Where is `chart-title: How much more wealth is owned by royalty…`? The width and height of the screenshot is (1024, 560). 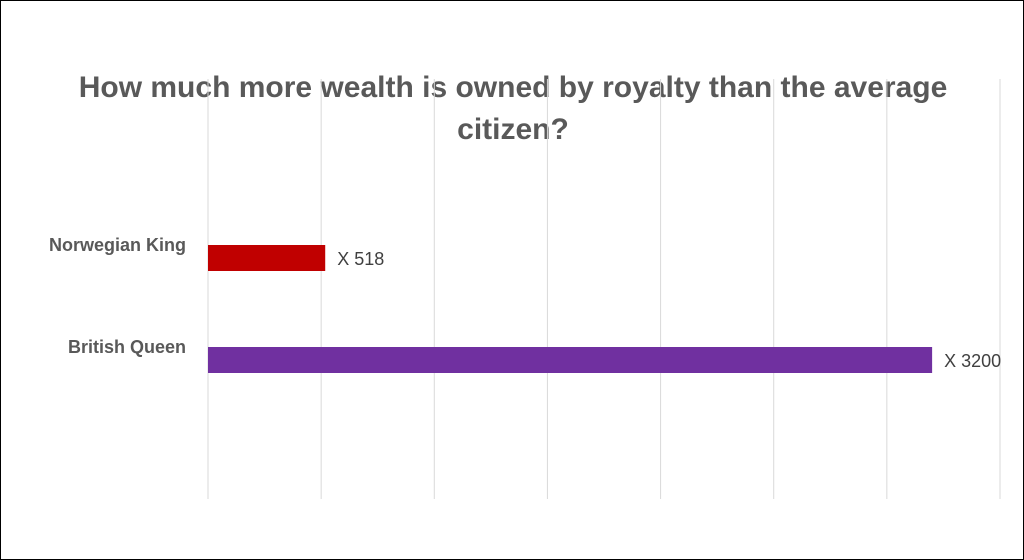
chart-title: How much more wealth is owned by royalty… is located at coordinates (513, 108).